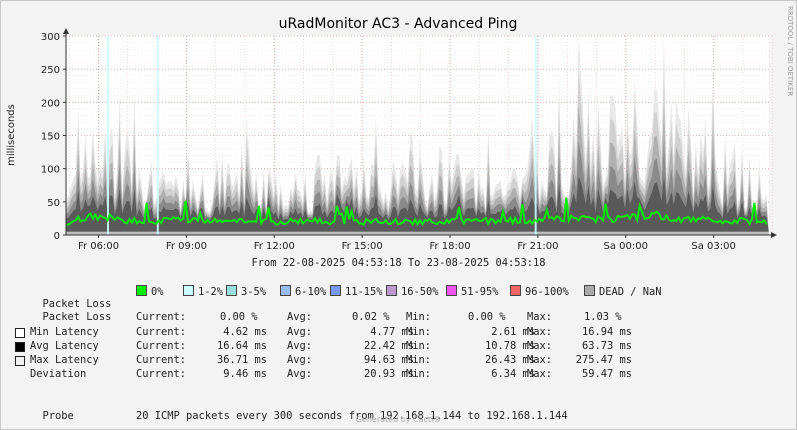 Image resolution: width=797 pixels, height=430 pixels. I want to click on avg-latency-avg: 22.42 ms, so click(388, 346).